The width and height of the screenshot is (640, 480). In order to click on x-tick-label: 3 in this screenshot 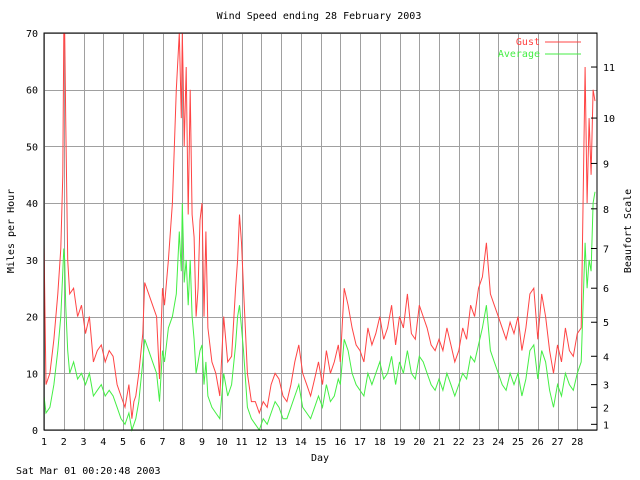, I will do `click(83, 442)`.